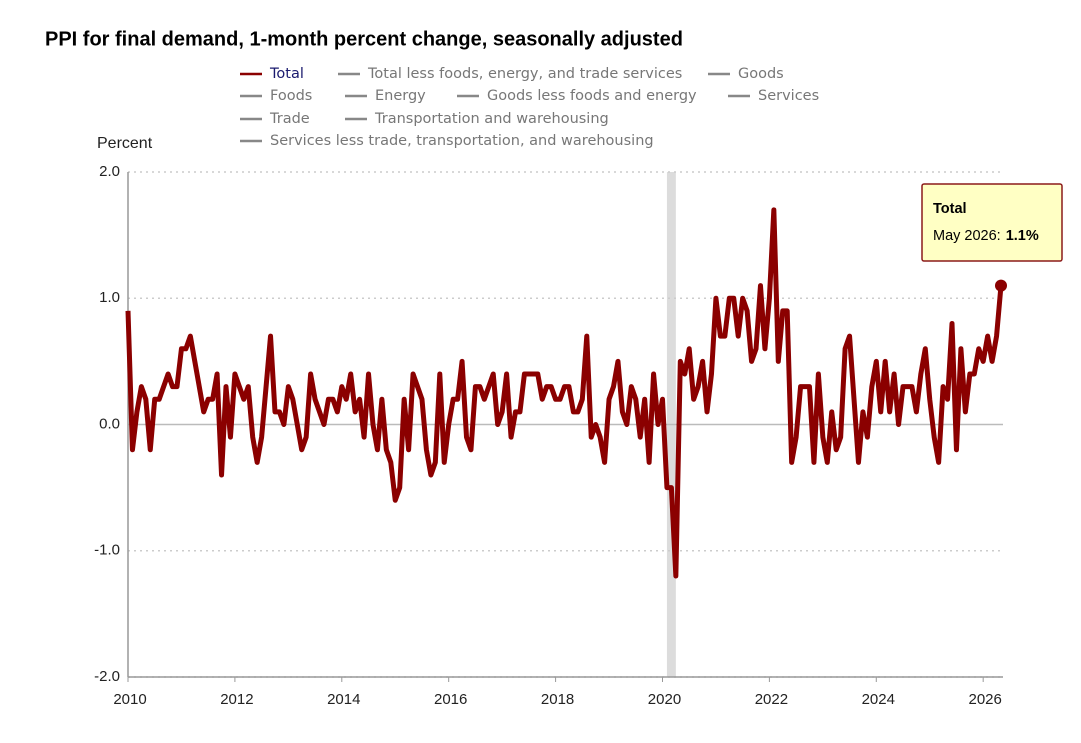  Describe the element at coordinates (761, 74) in the screenshot. I see `legend-label: Goods` at that location.